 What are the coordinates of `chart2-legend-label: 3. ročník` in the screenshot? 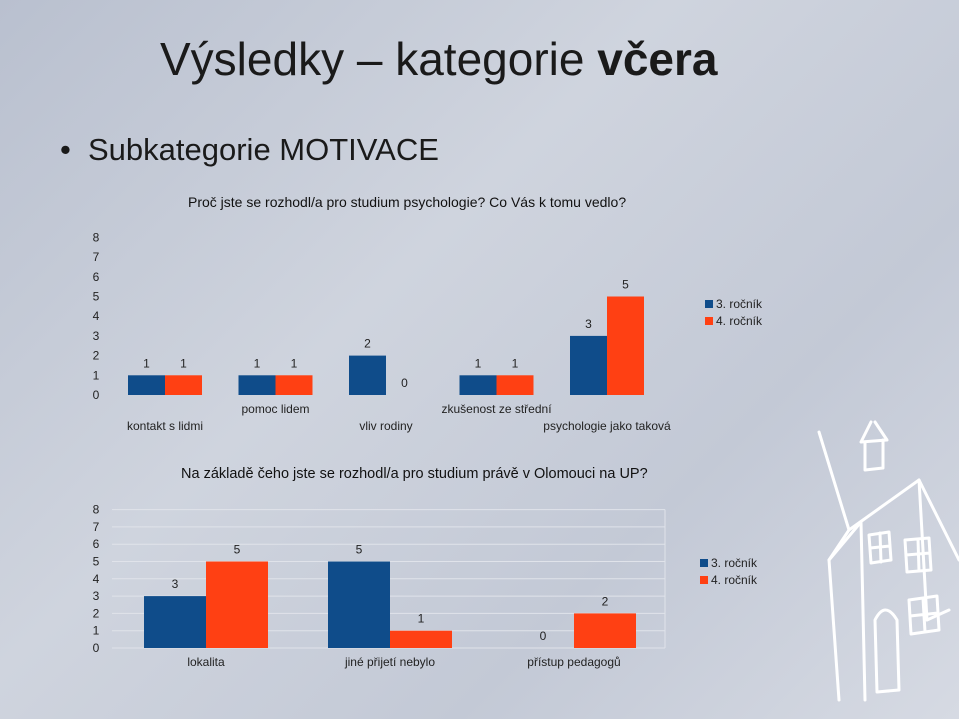 It's located at (734, 563).